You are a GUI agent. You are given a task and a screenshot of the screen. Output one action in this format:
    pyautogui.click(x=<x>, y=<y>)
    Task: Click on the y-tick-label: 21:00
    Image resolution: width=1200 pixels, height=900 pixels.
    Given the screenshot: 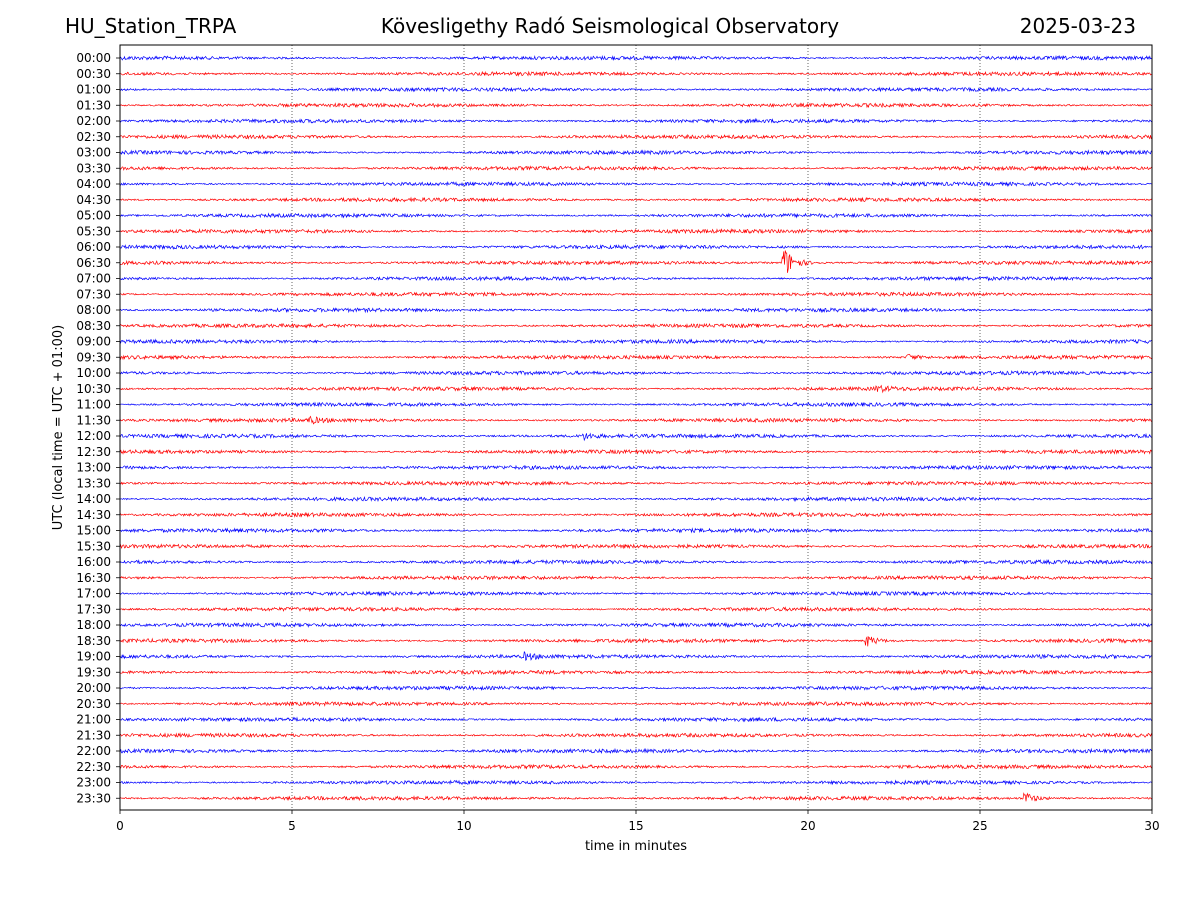 What is the action you would take?
    pyautogui.click(x=93, y=720)
    